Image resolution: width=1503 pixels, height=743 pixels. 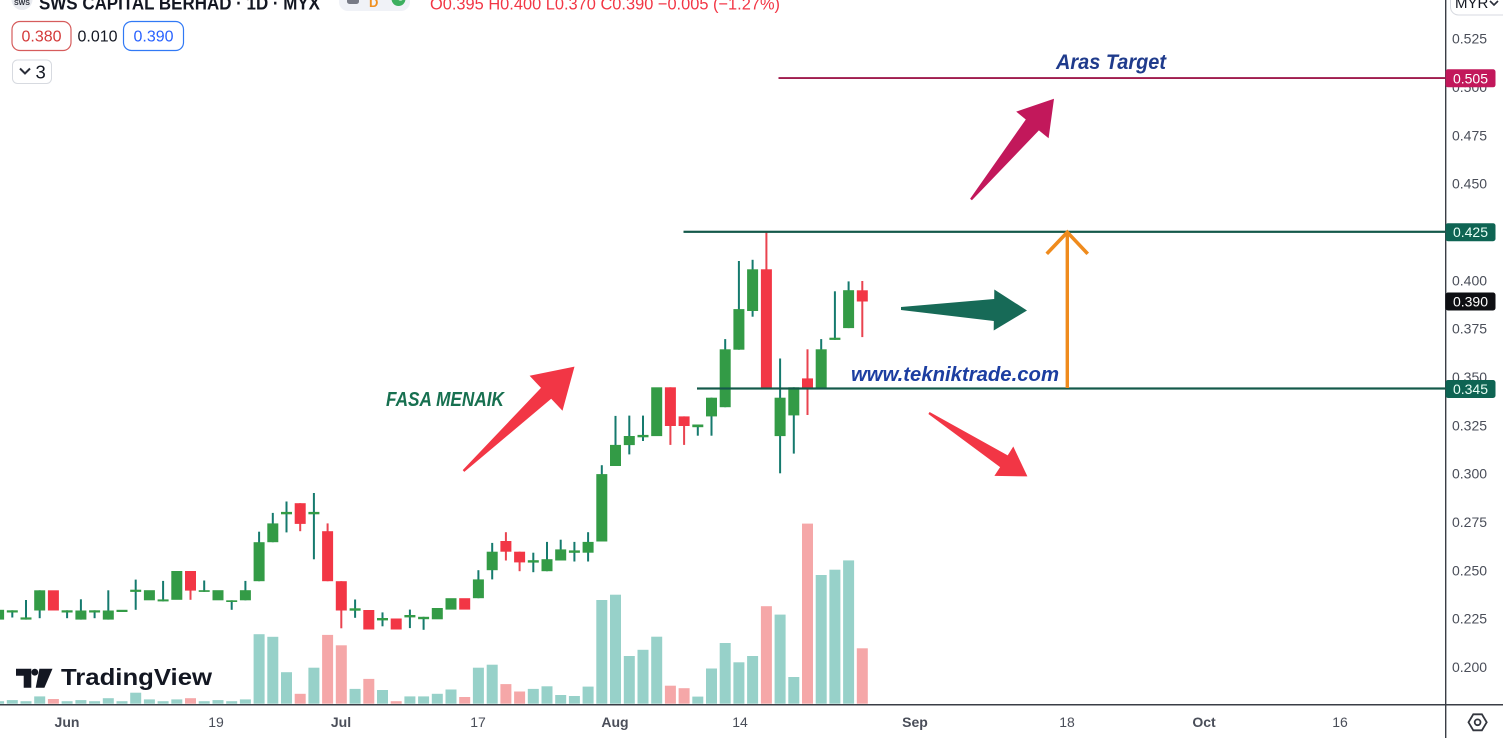 I want to click on svg-text: Aug, so click(x=614, y=722).